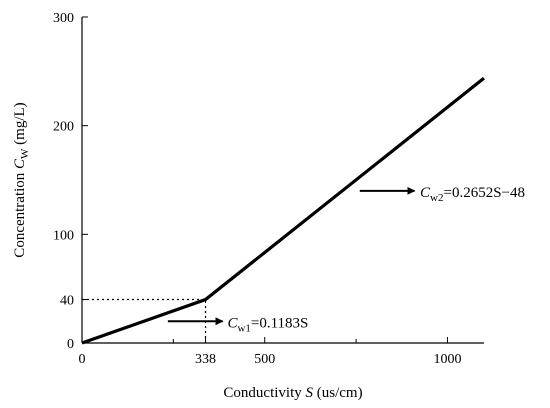  What do you see at coordinates (82, 359) in the screenshot?
I see `x-tick-label: 0` at bounding box center [82, 359].